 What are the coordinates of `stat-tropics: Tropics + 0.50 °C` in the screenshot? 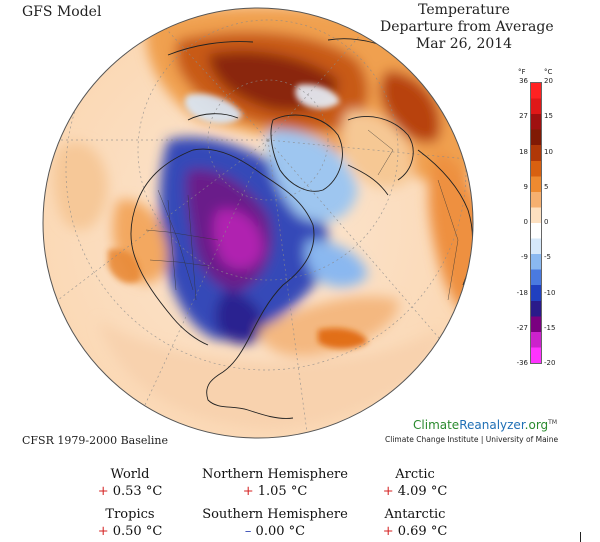 It's located at (130, 523).